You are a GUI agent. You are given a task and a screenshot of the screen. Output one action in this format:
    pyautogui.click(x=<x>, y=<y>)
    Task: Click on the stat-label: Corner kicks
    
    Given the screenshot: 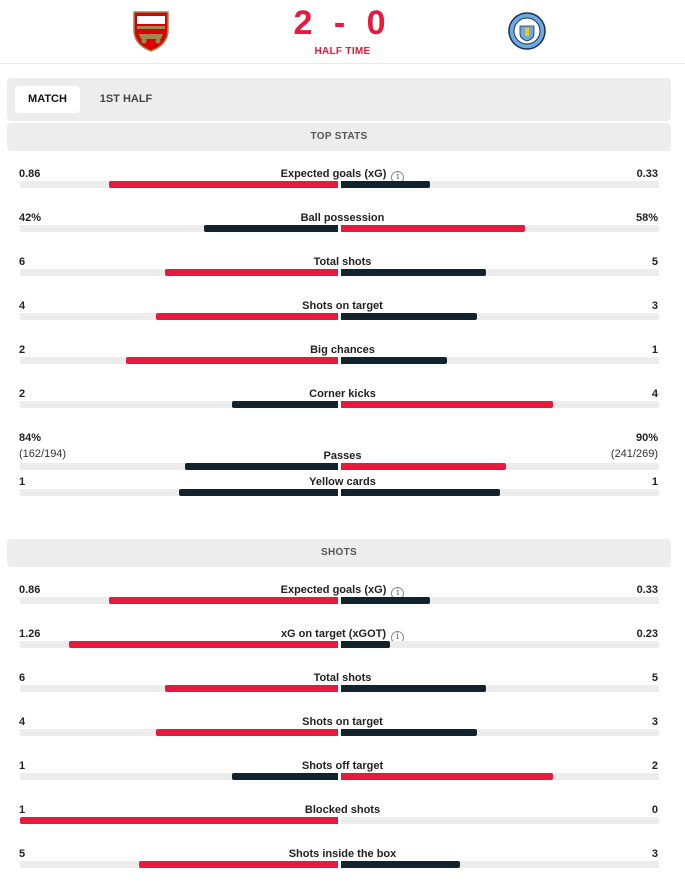 What is the action you would take?
    pyautogui.click(x=342, y=394)
    